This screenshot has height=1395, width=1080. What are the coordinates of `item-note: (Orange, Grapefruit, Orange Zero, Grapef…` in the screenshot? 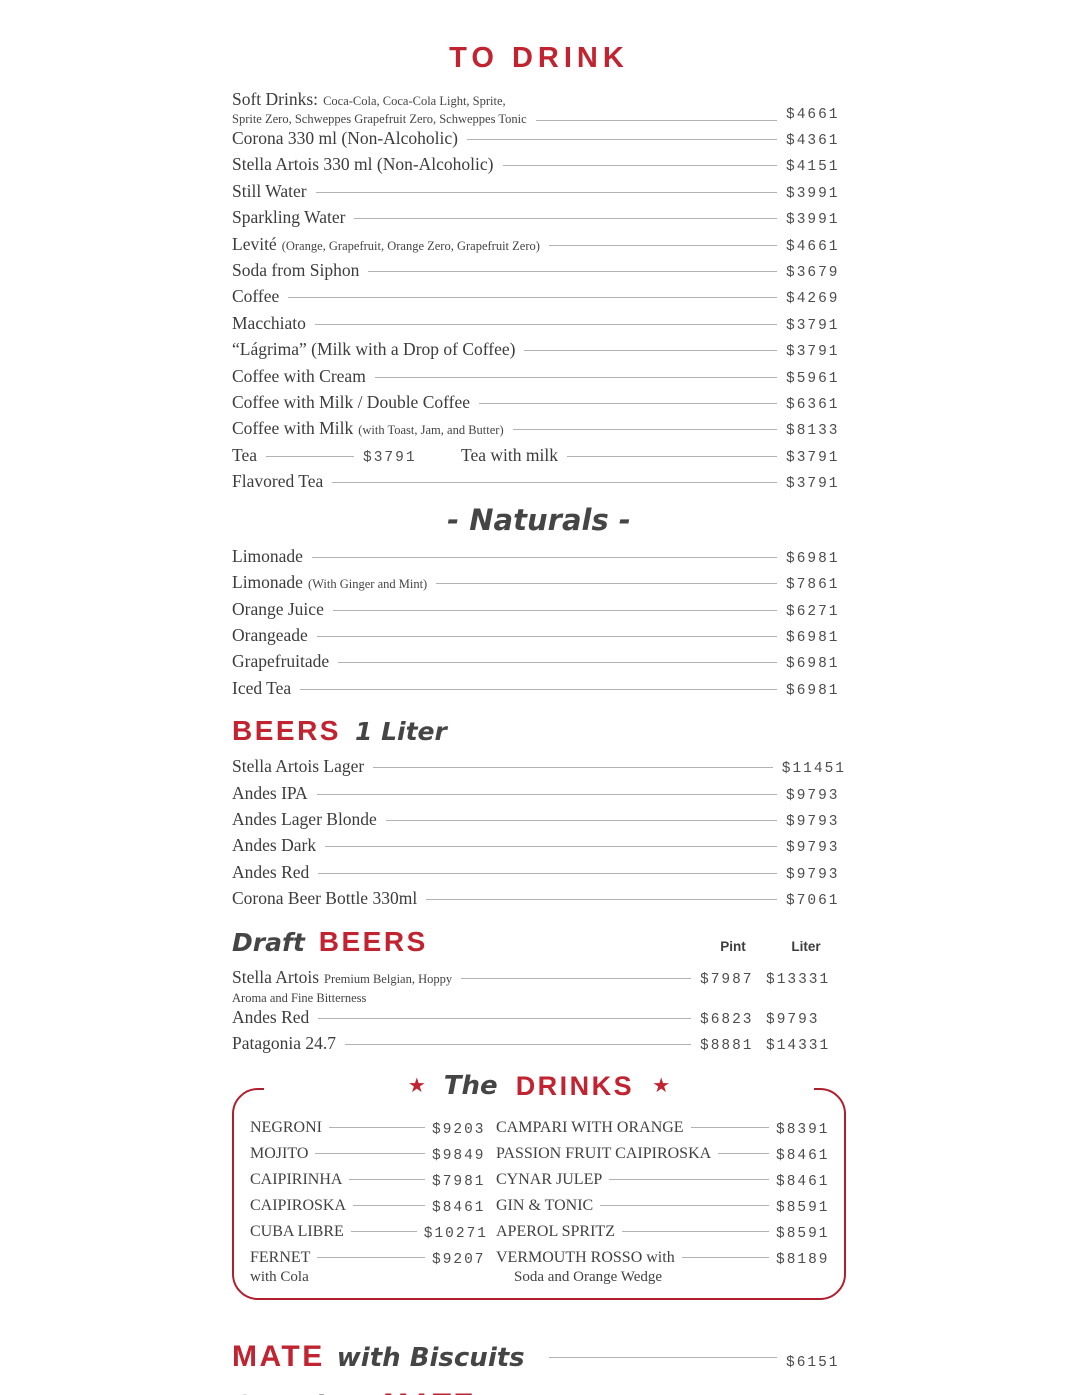 It's located at (410, 245).